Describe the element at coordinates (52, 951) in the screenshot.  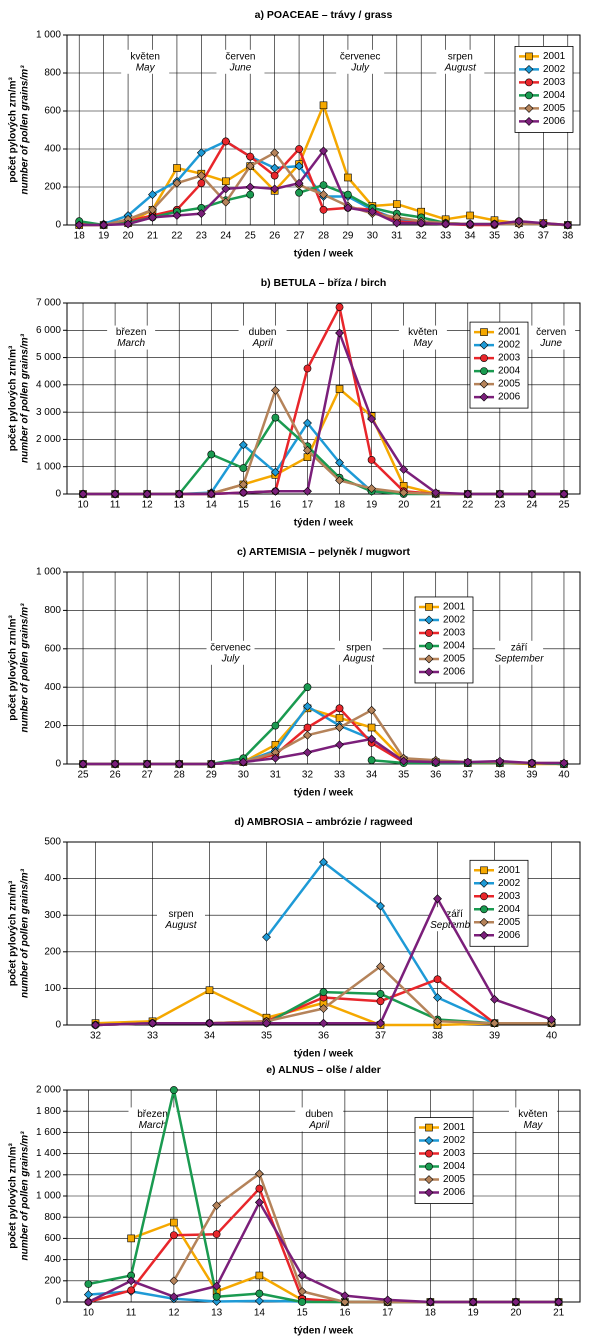
I see `y-tick-label: 200` at that location.